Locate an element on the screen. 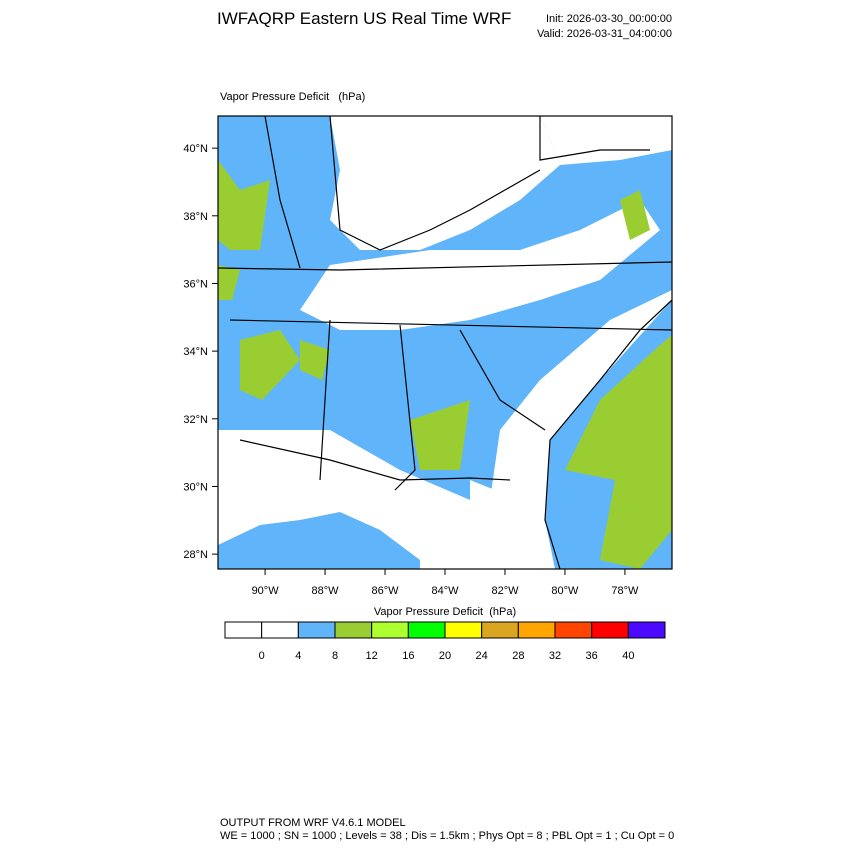  y-tick-label: 28°N is located at coordinates (195, 555).